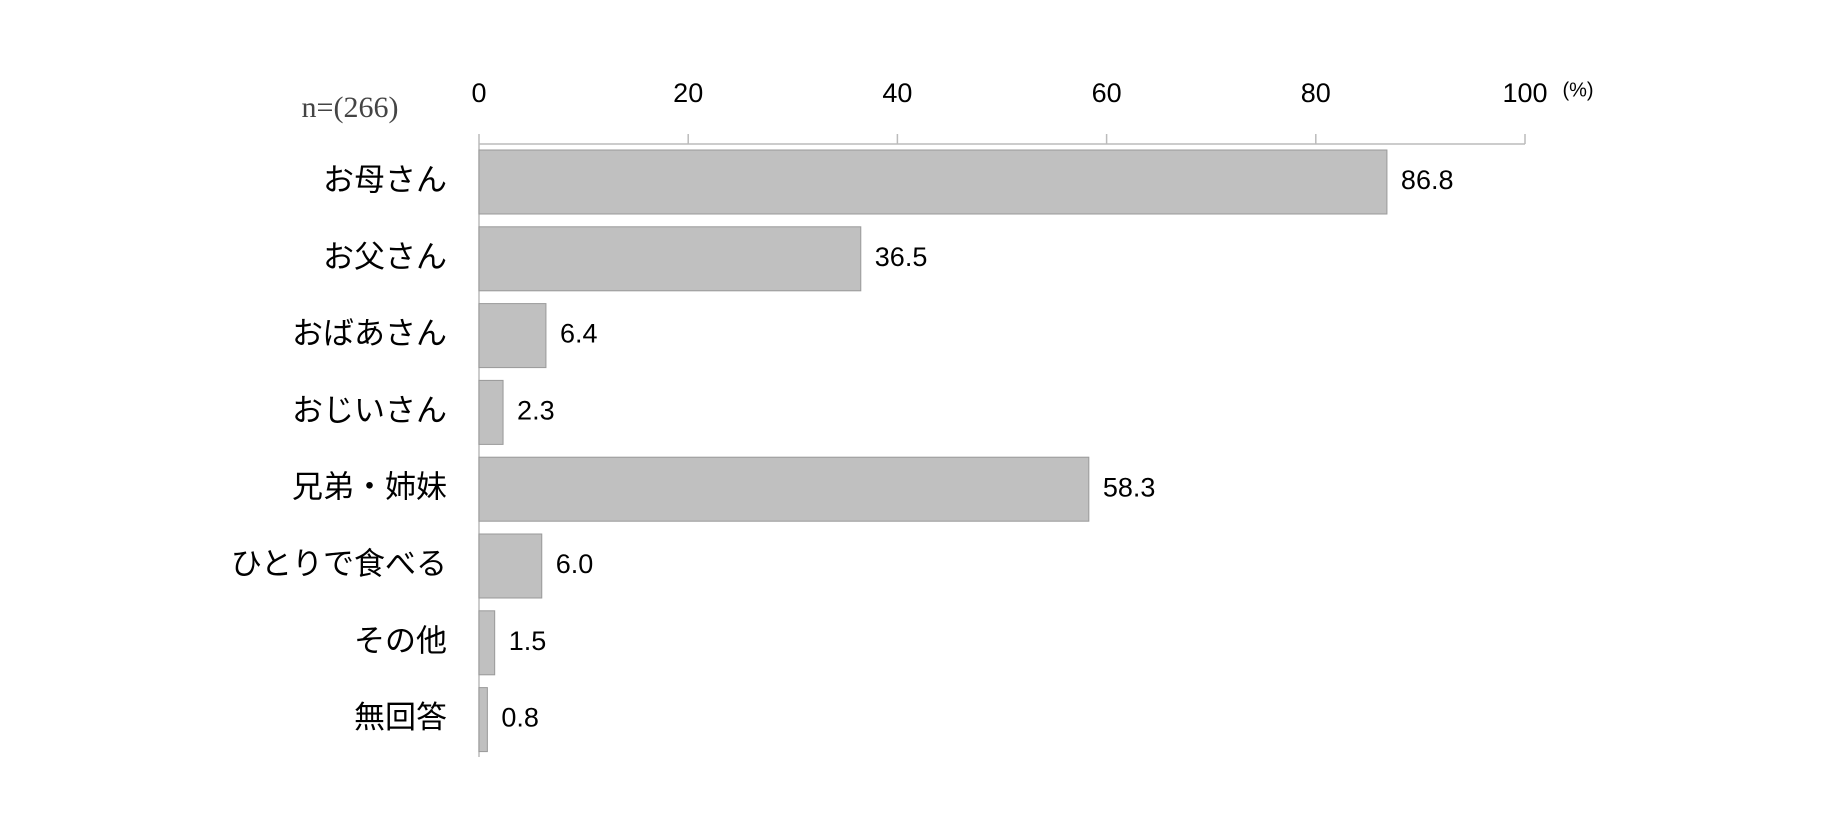  Describe the element at coordinates (579, 334) in the screenshot. I see `value-label: 6.4` at that location.